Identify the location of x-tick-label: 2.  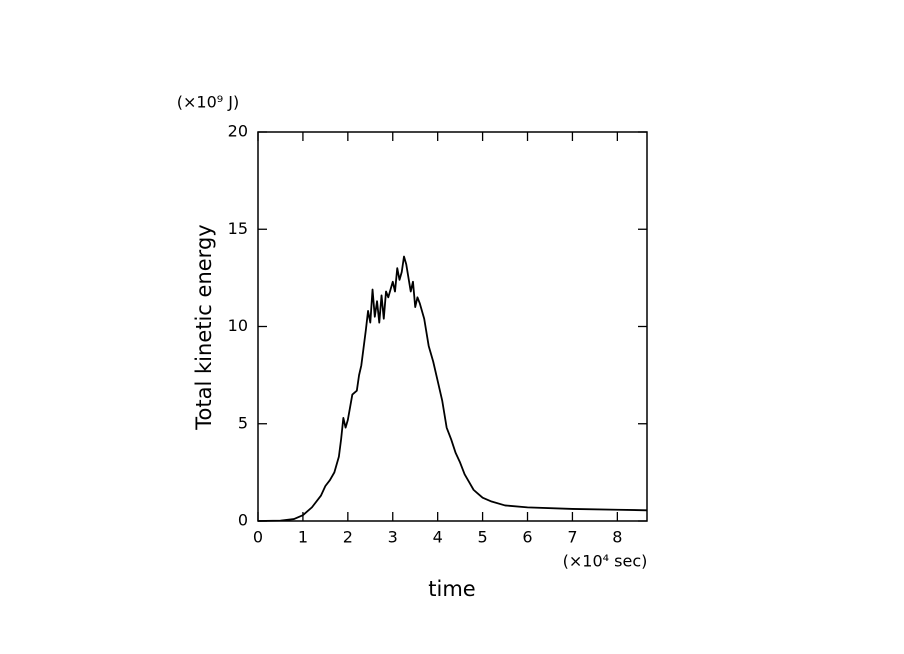
(348, 537).